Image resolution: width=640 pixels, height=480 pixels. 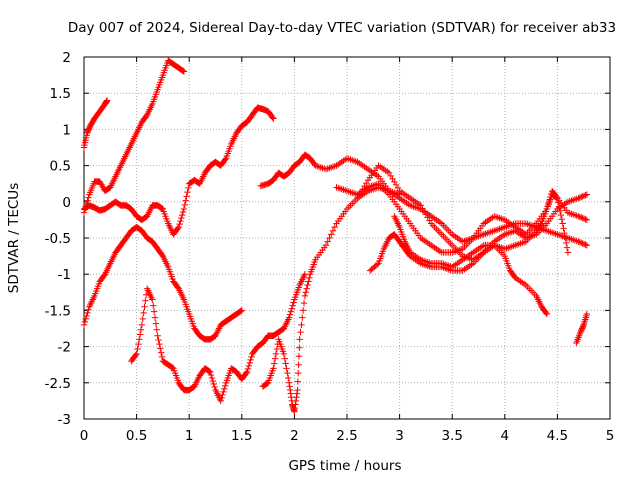 I want to click on y-tick-label: -1, so click(x=64, y=275).